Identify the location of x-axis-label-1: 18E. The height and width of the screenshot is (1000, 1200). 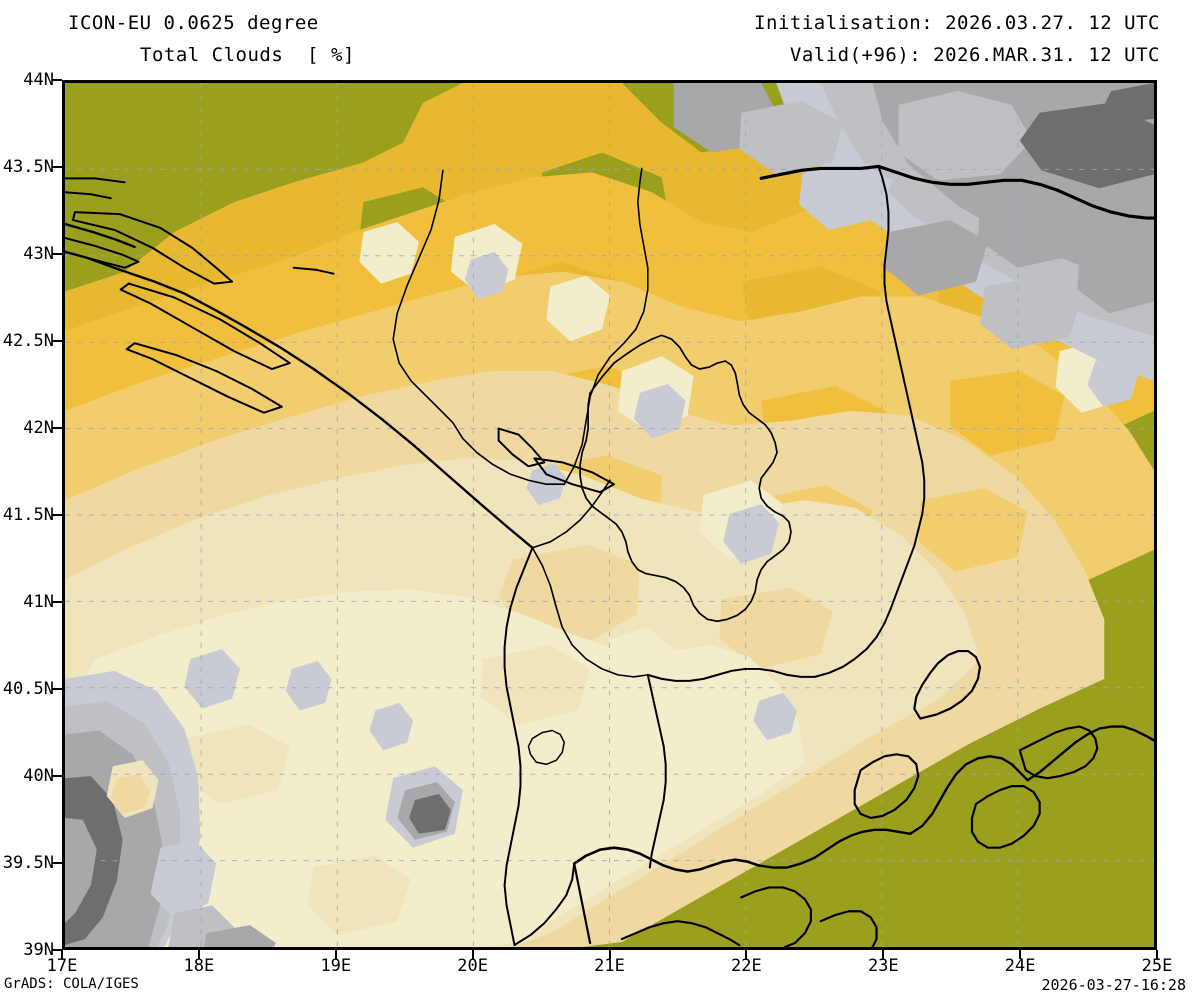
(199, 966).